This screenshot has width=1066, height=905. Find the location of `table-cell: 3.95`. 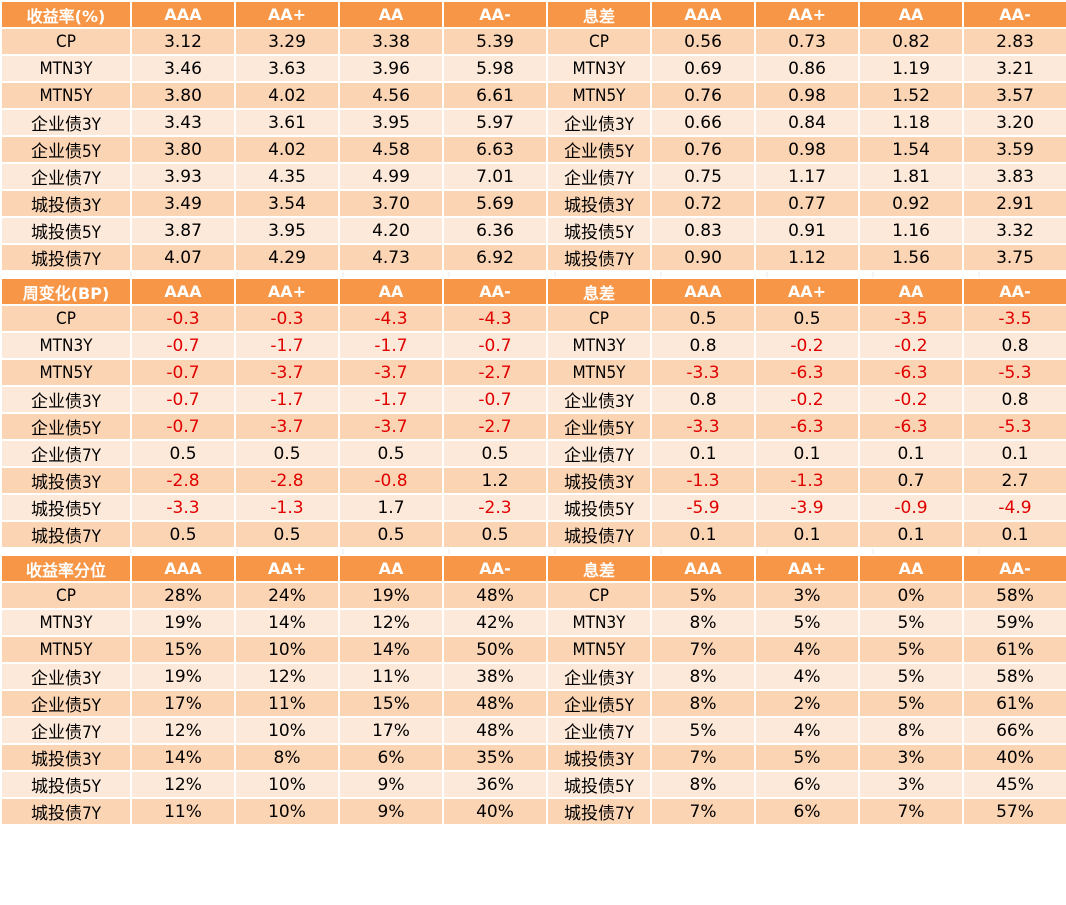

table-cell: 3.95 is located at coordinates (391, 122).